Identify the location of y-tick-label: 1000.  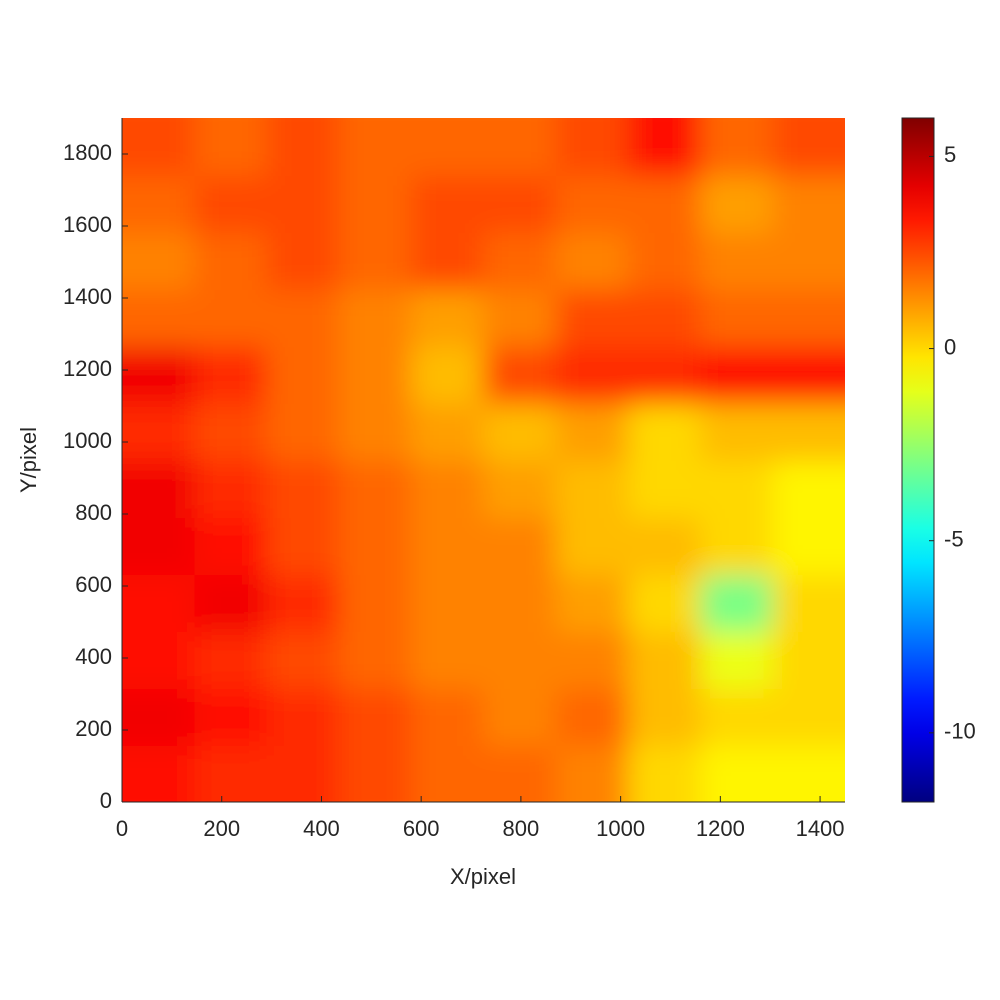
(87, 440).